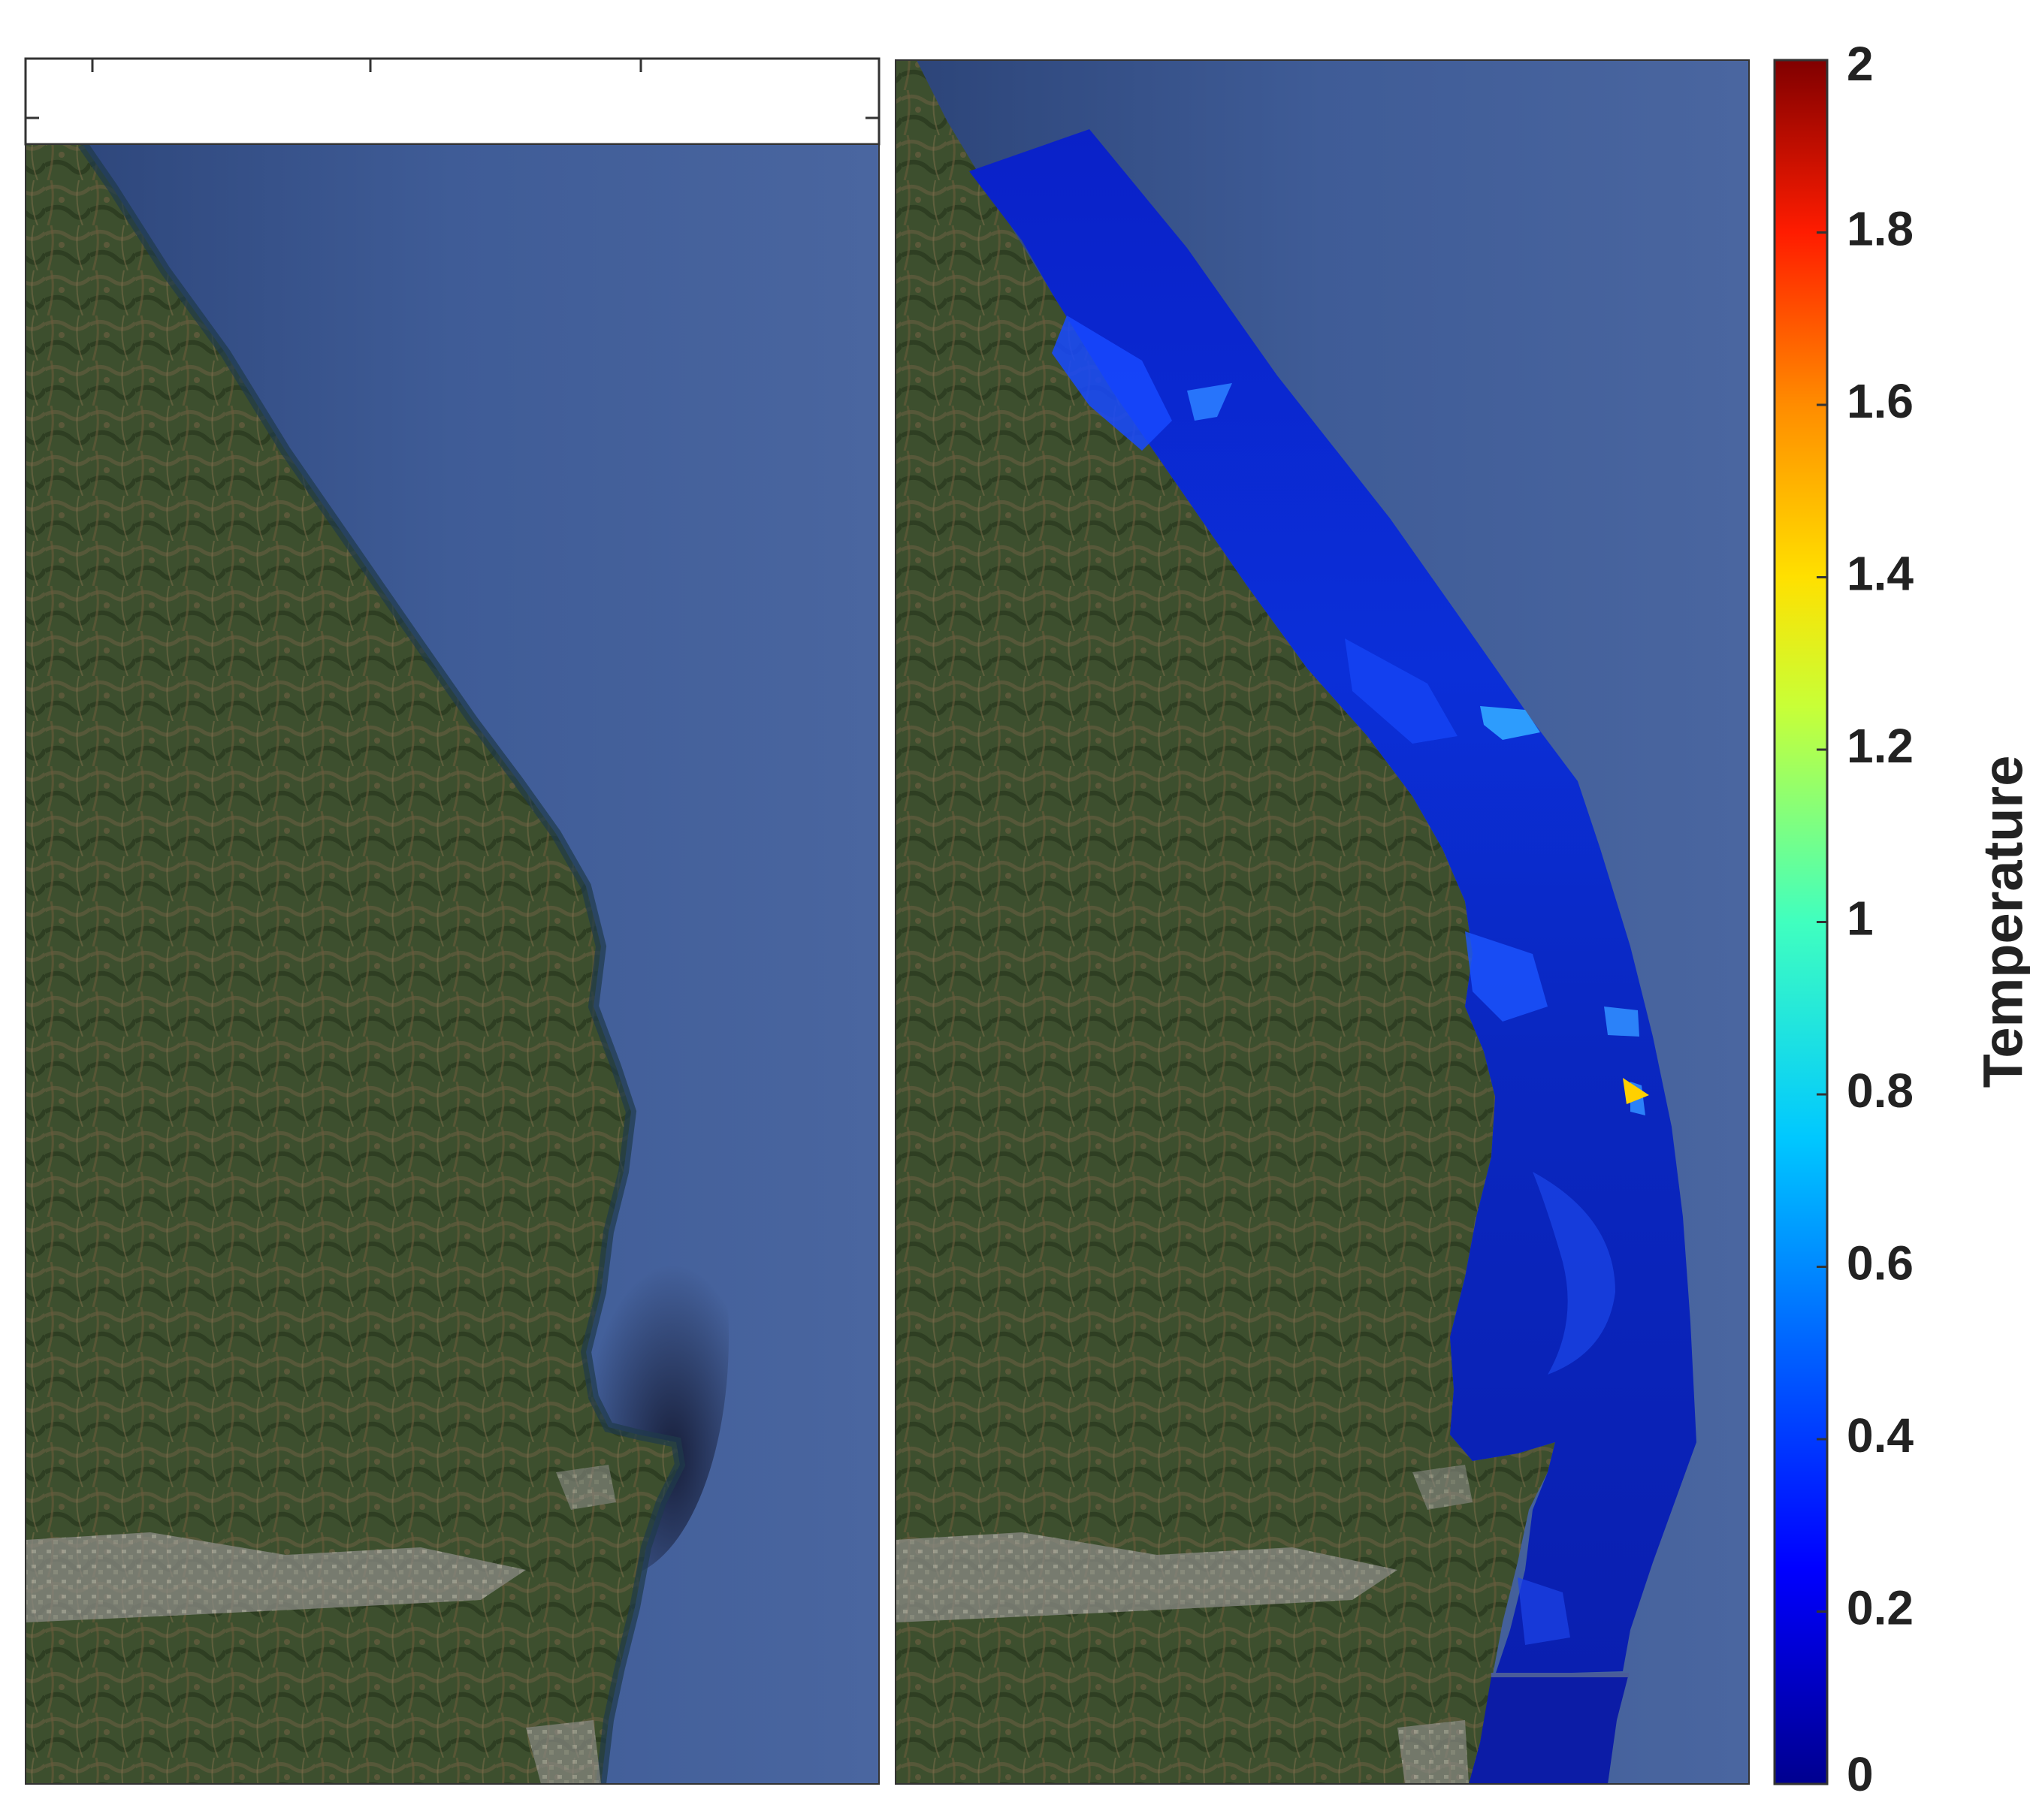 The height and width of the screenshot is (1820, 2030). What do you see at coordinates (1112, 383) in the screenshot?
I see `overlay-patch-north` at bounding box center [1112, 383].